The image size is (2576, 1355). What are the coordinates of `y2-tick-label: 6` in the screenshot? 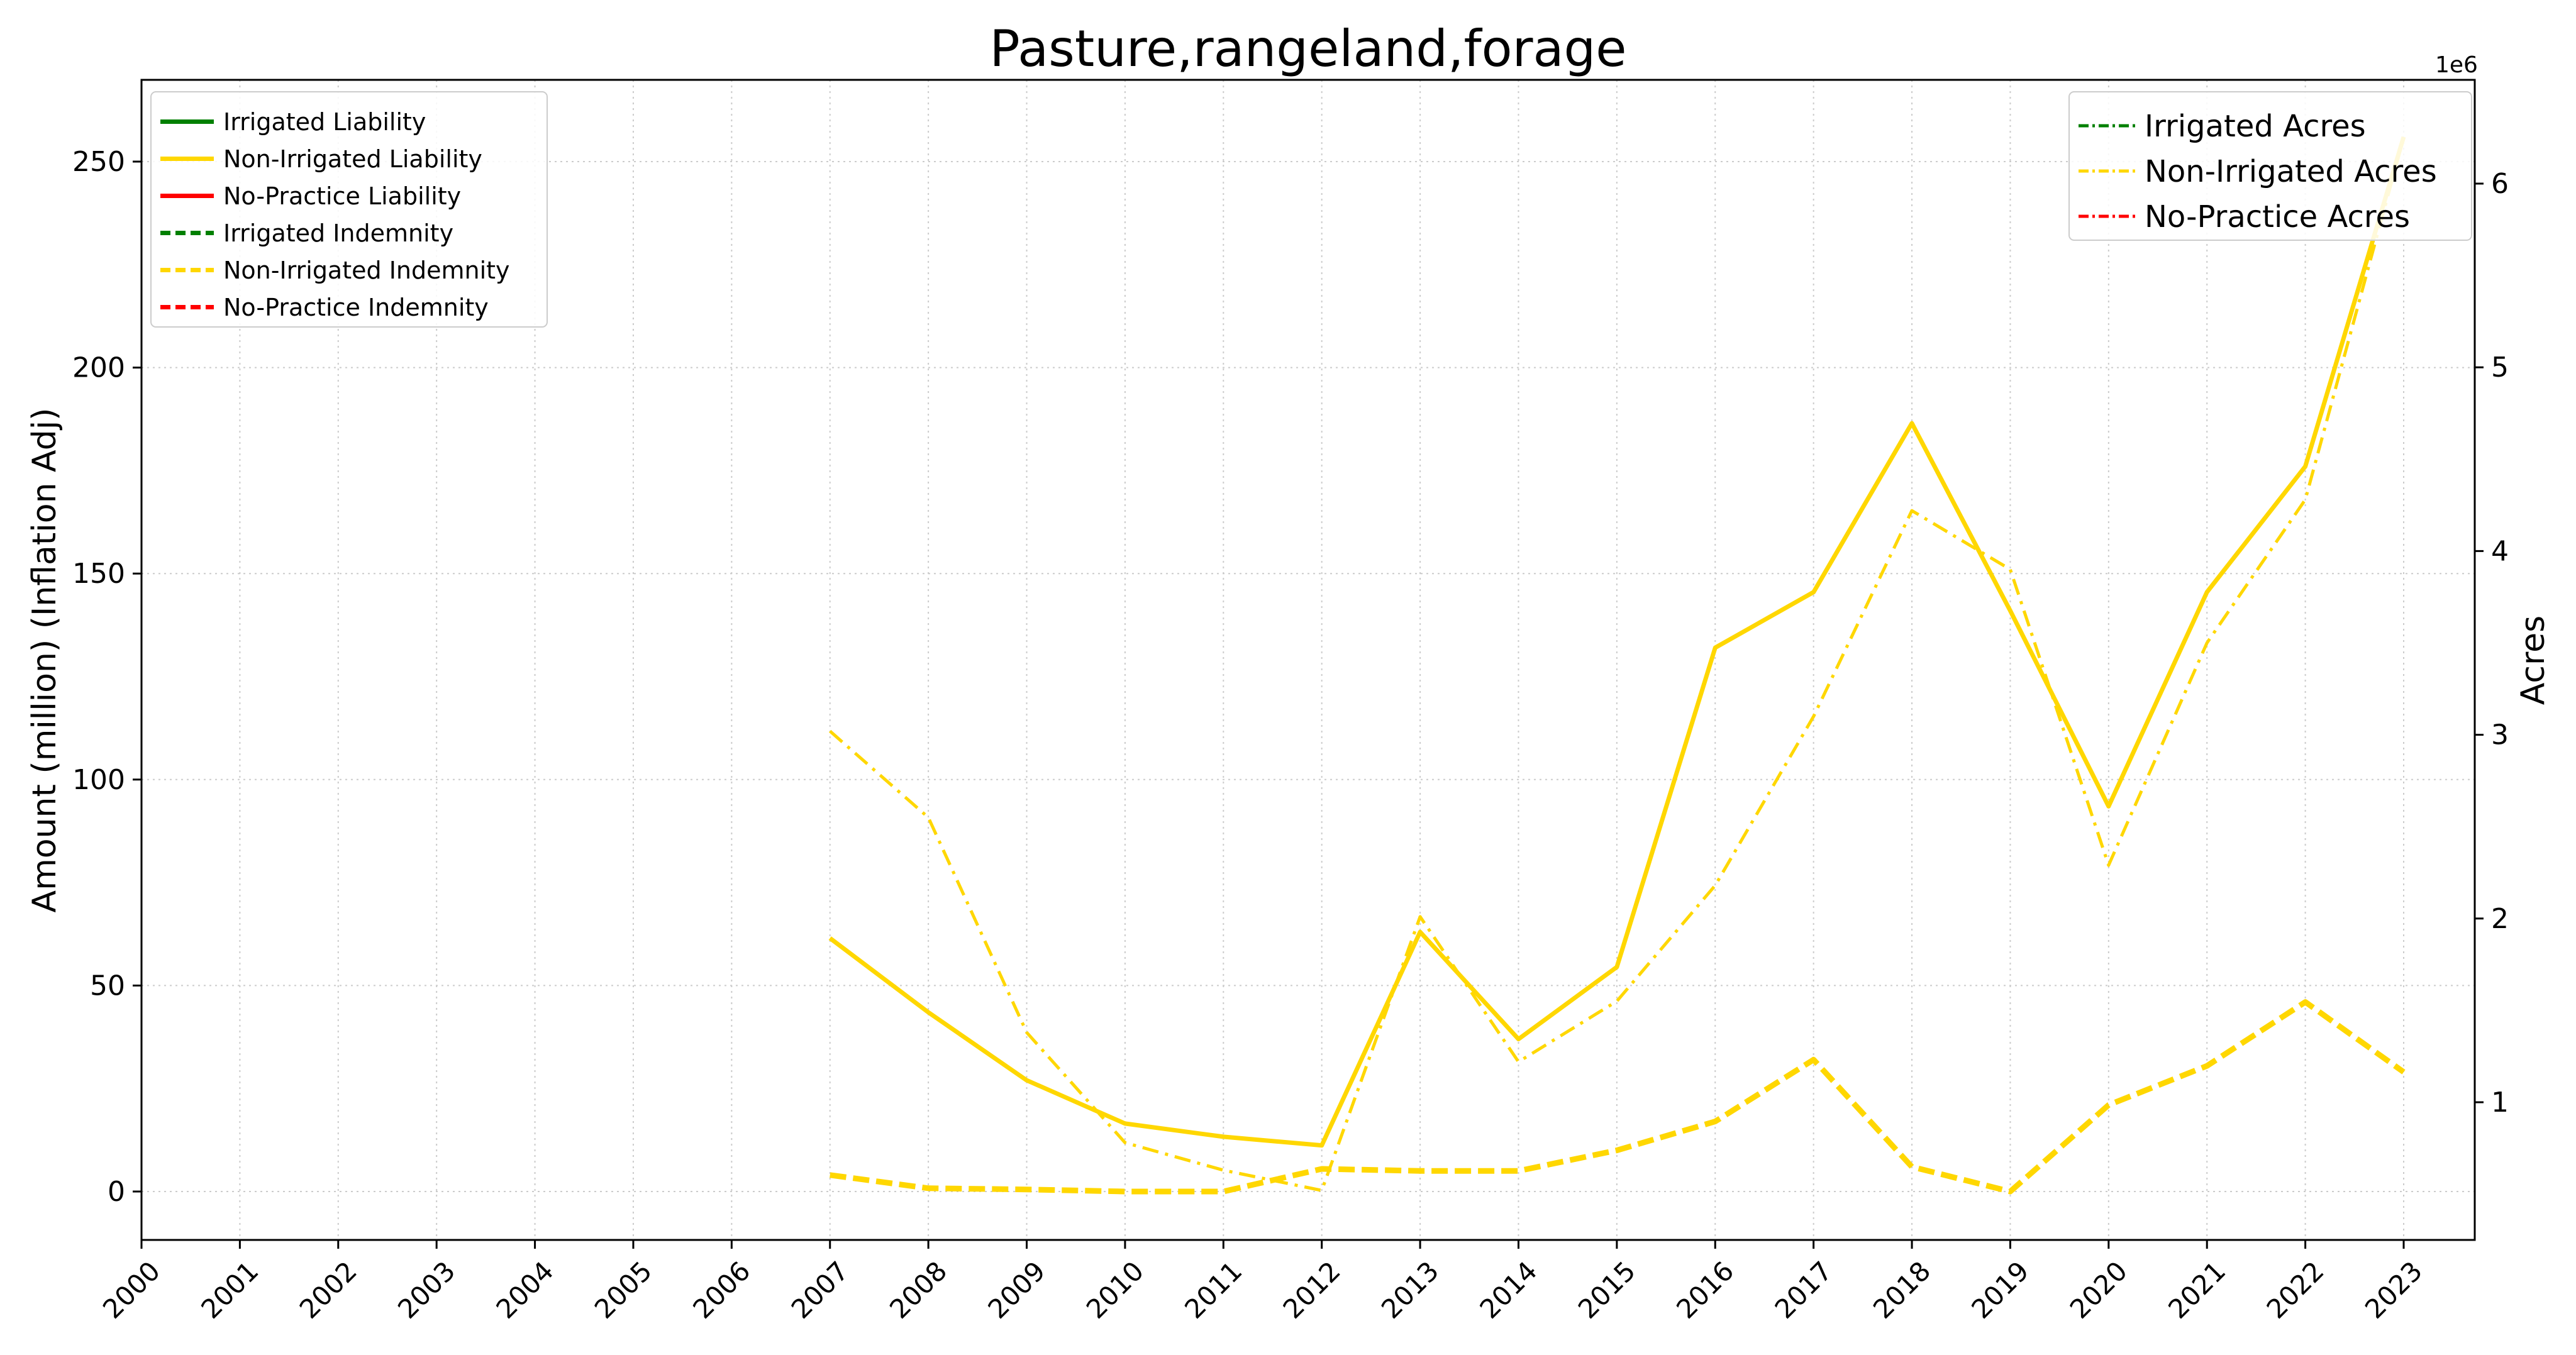 It's located at (2500, 184).